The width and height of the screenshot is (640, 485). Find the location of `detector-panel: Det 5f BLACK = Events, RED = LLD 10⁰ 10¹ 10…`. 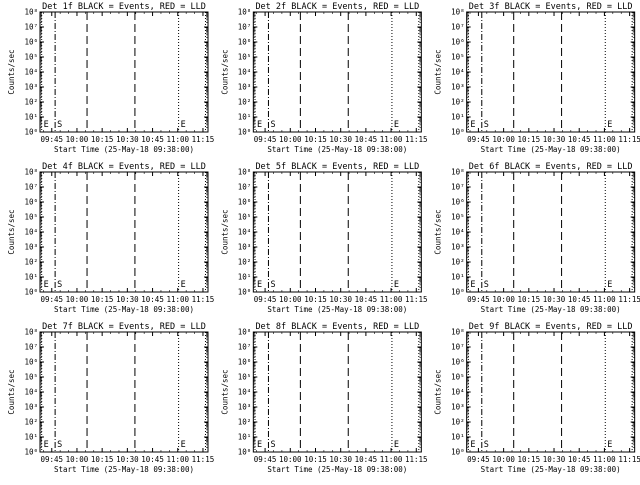

detector-panel: Det 5f BLACK = Events, RED = LLD 10⁰ 10¹ 10… is located at coordinates (323, 238).